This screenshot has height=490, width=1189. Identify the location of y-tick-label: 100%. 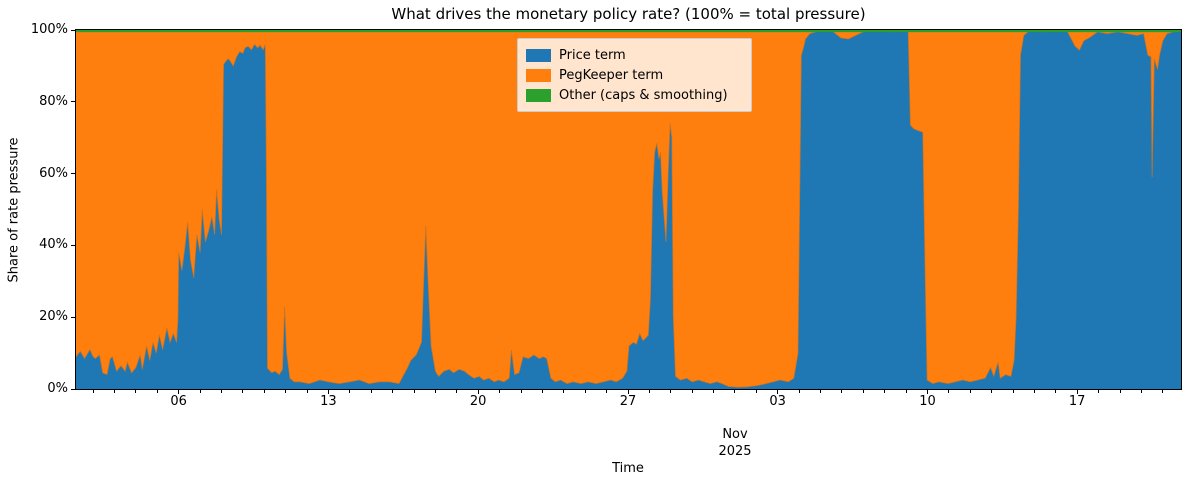
(49, 29).